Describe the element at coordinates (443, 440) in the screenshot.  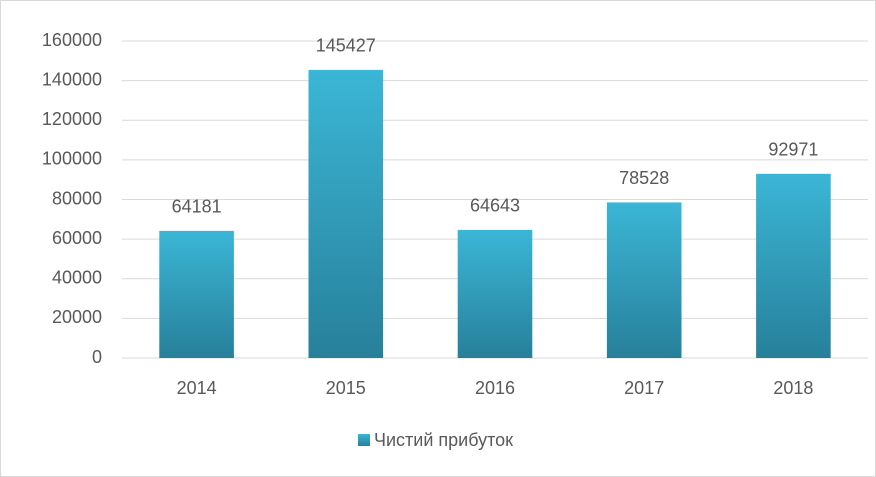
I see `legend-label: Чистий прибуток` at that location.